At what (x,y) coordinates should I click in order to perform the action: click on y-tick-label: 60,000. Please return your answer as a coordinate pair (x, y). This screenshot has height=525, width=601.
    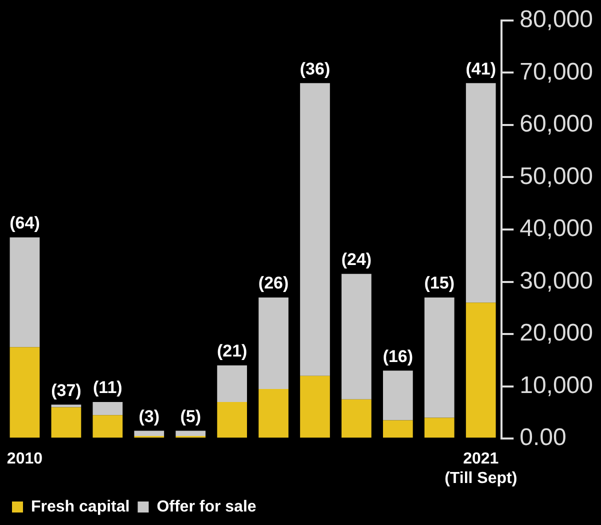
    Looking at the image, I should click on (556, 124).